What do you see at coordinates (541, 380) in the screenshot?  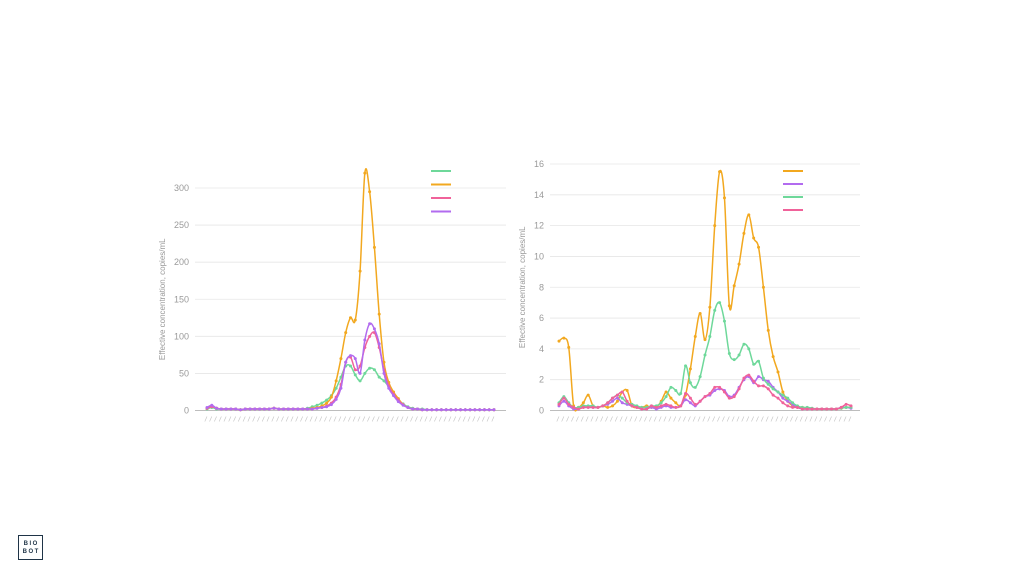 I see `right-y-tick-label: 2` at bounding box center [541, 380].